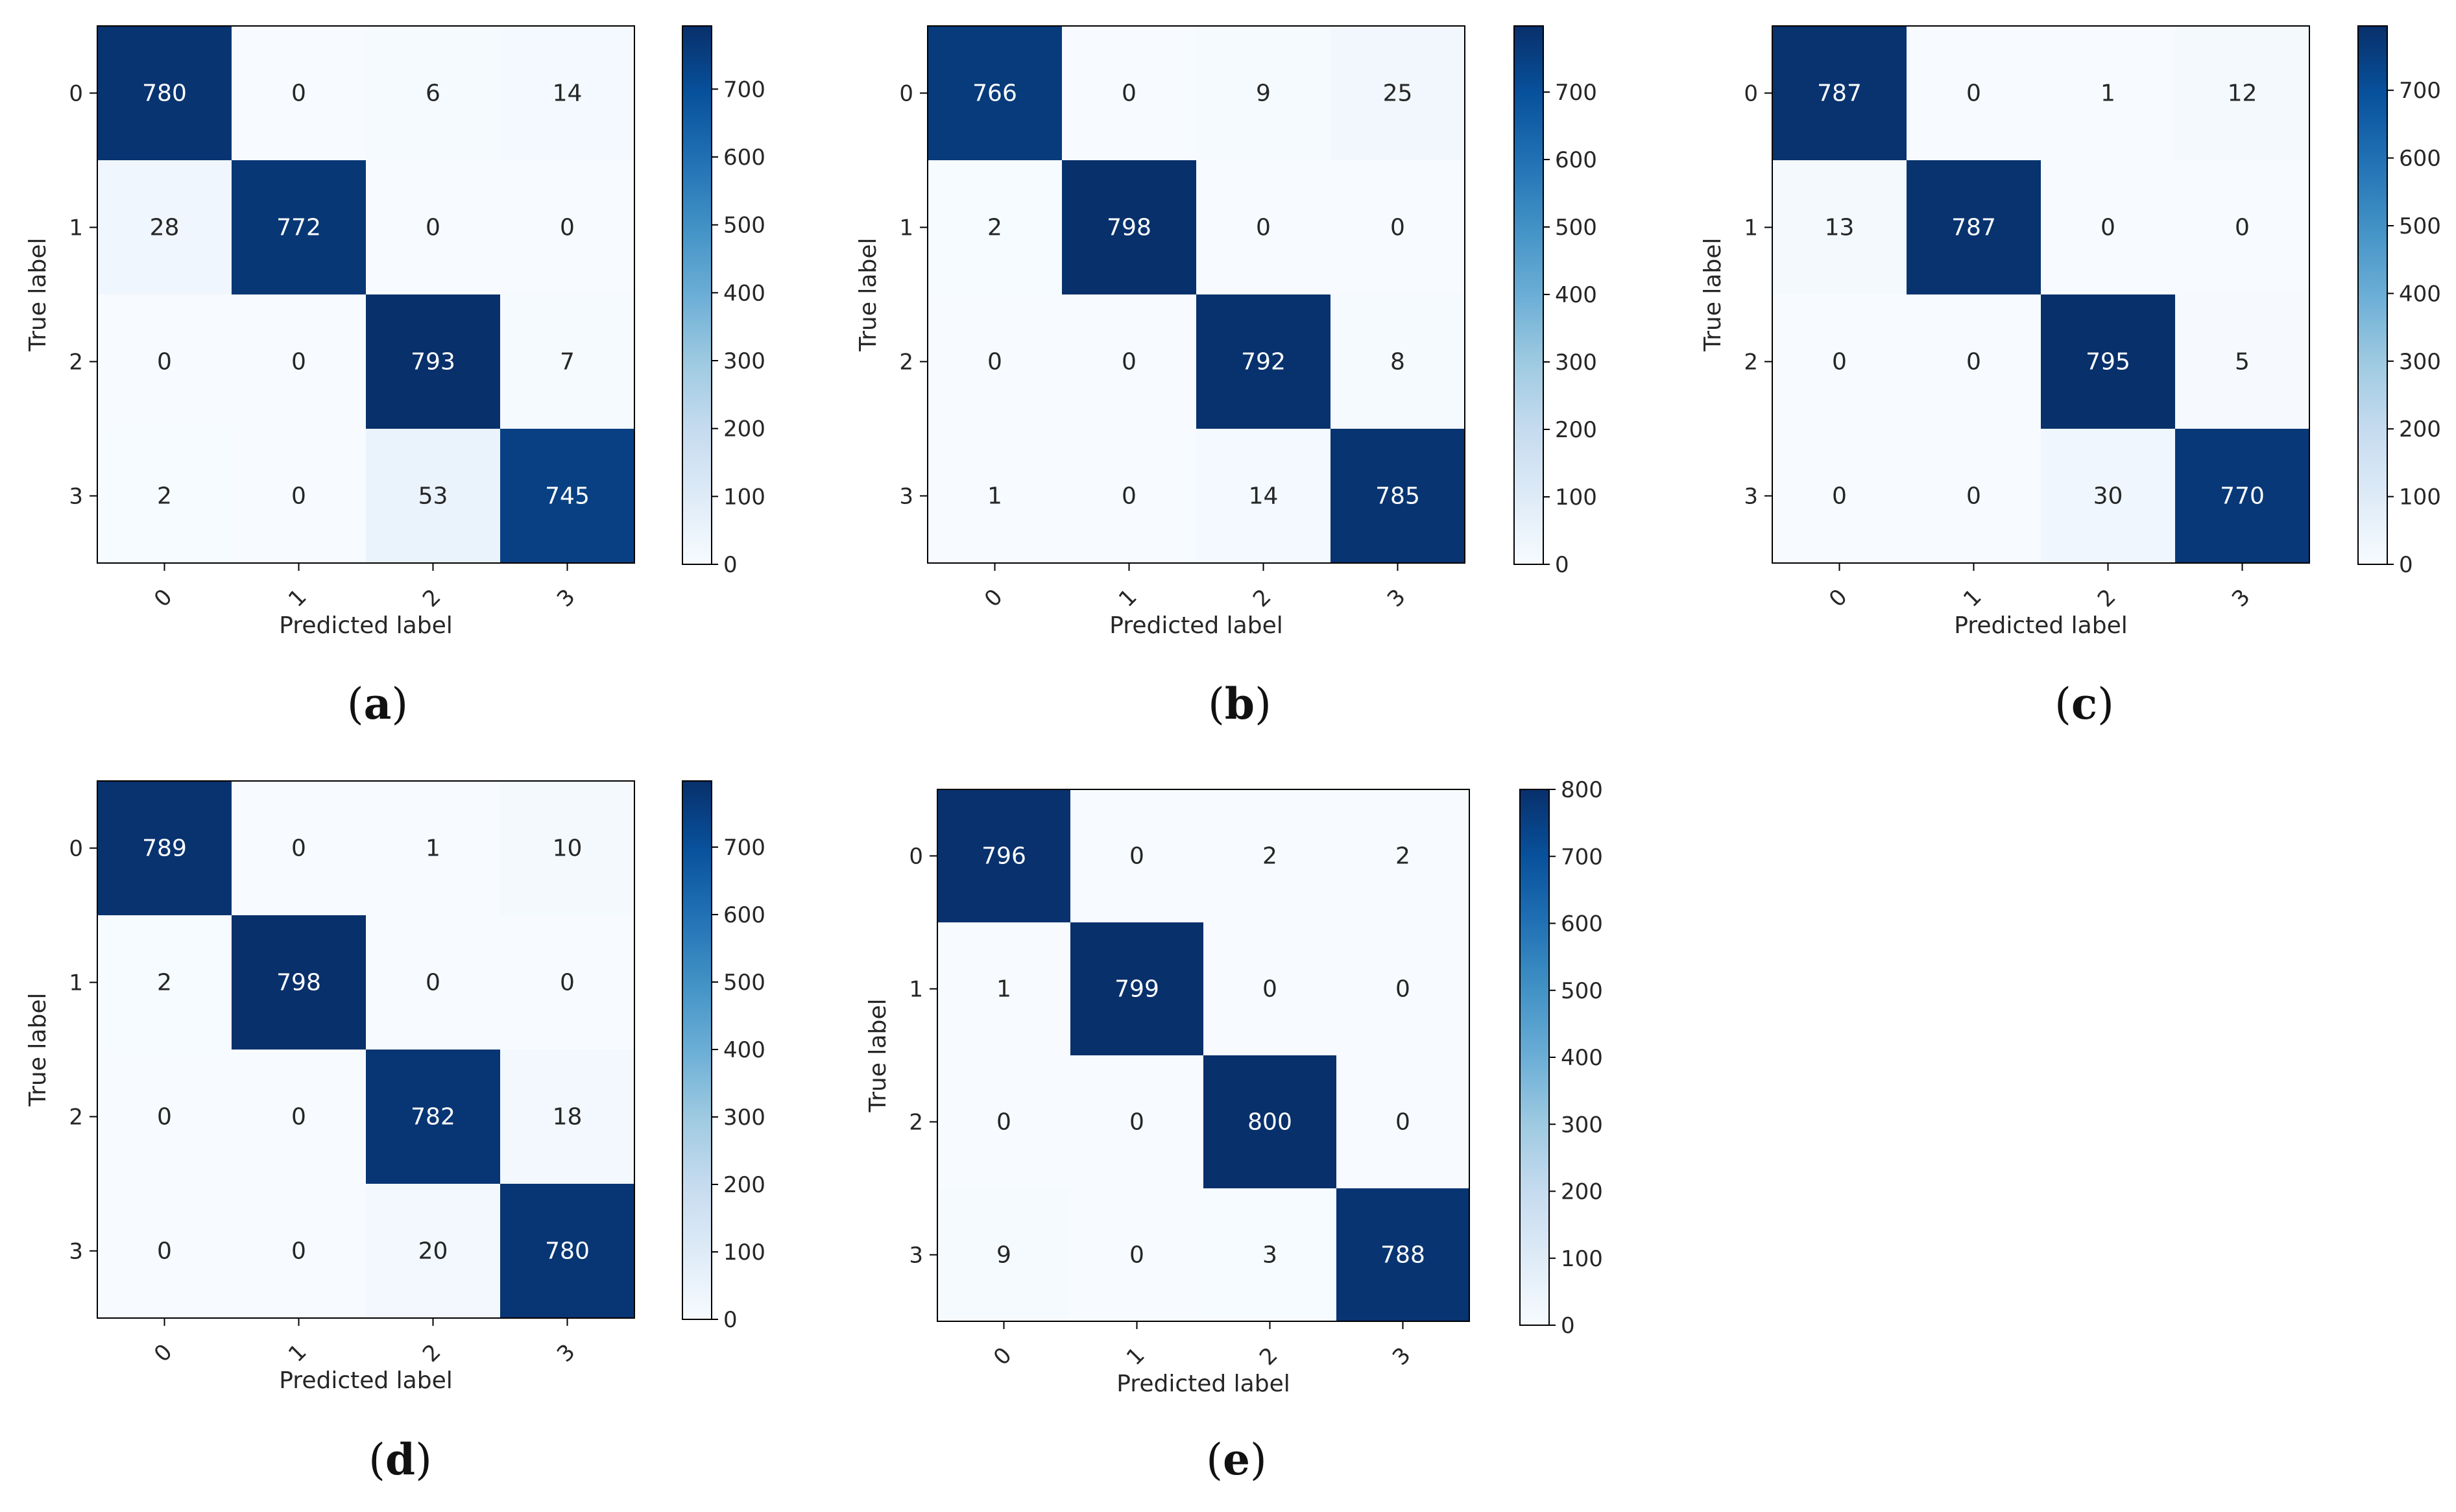 Image resolution: width=2456 pixels, height=1512 pixels. Describe the element at coordinates (1269, 1255) in the screenshot. I see `cell-value-label: 3` at that location.